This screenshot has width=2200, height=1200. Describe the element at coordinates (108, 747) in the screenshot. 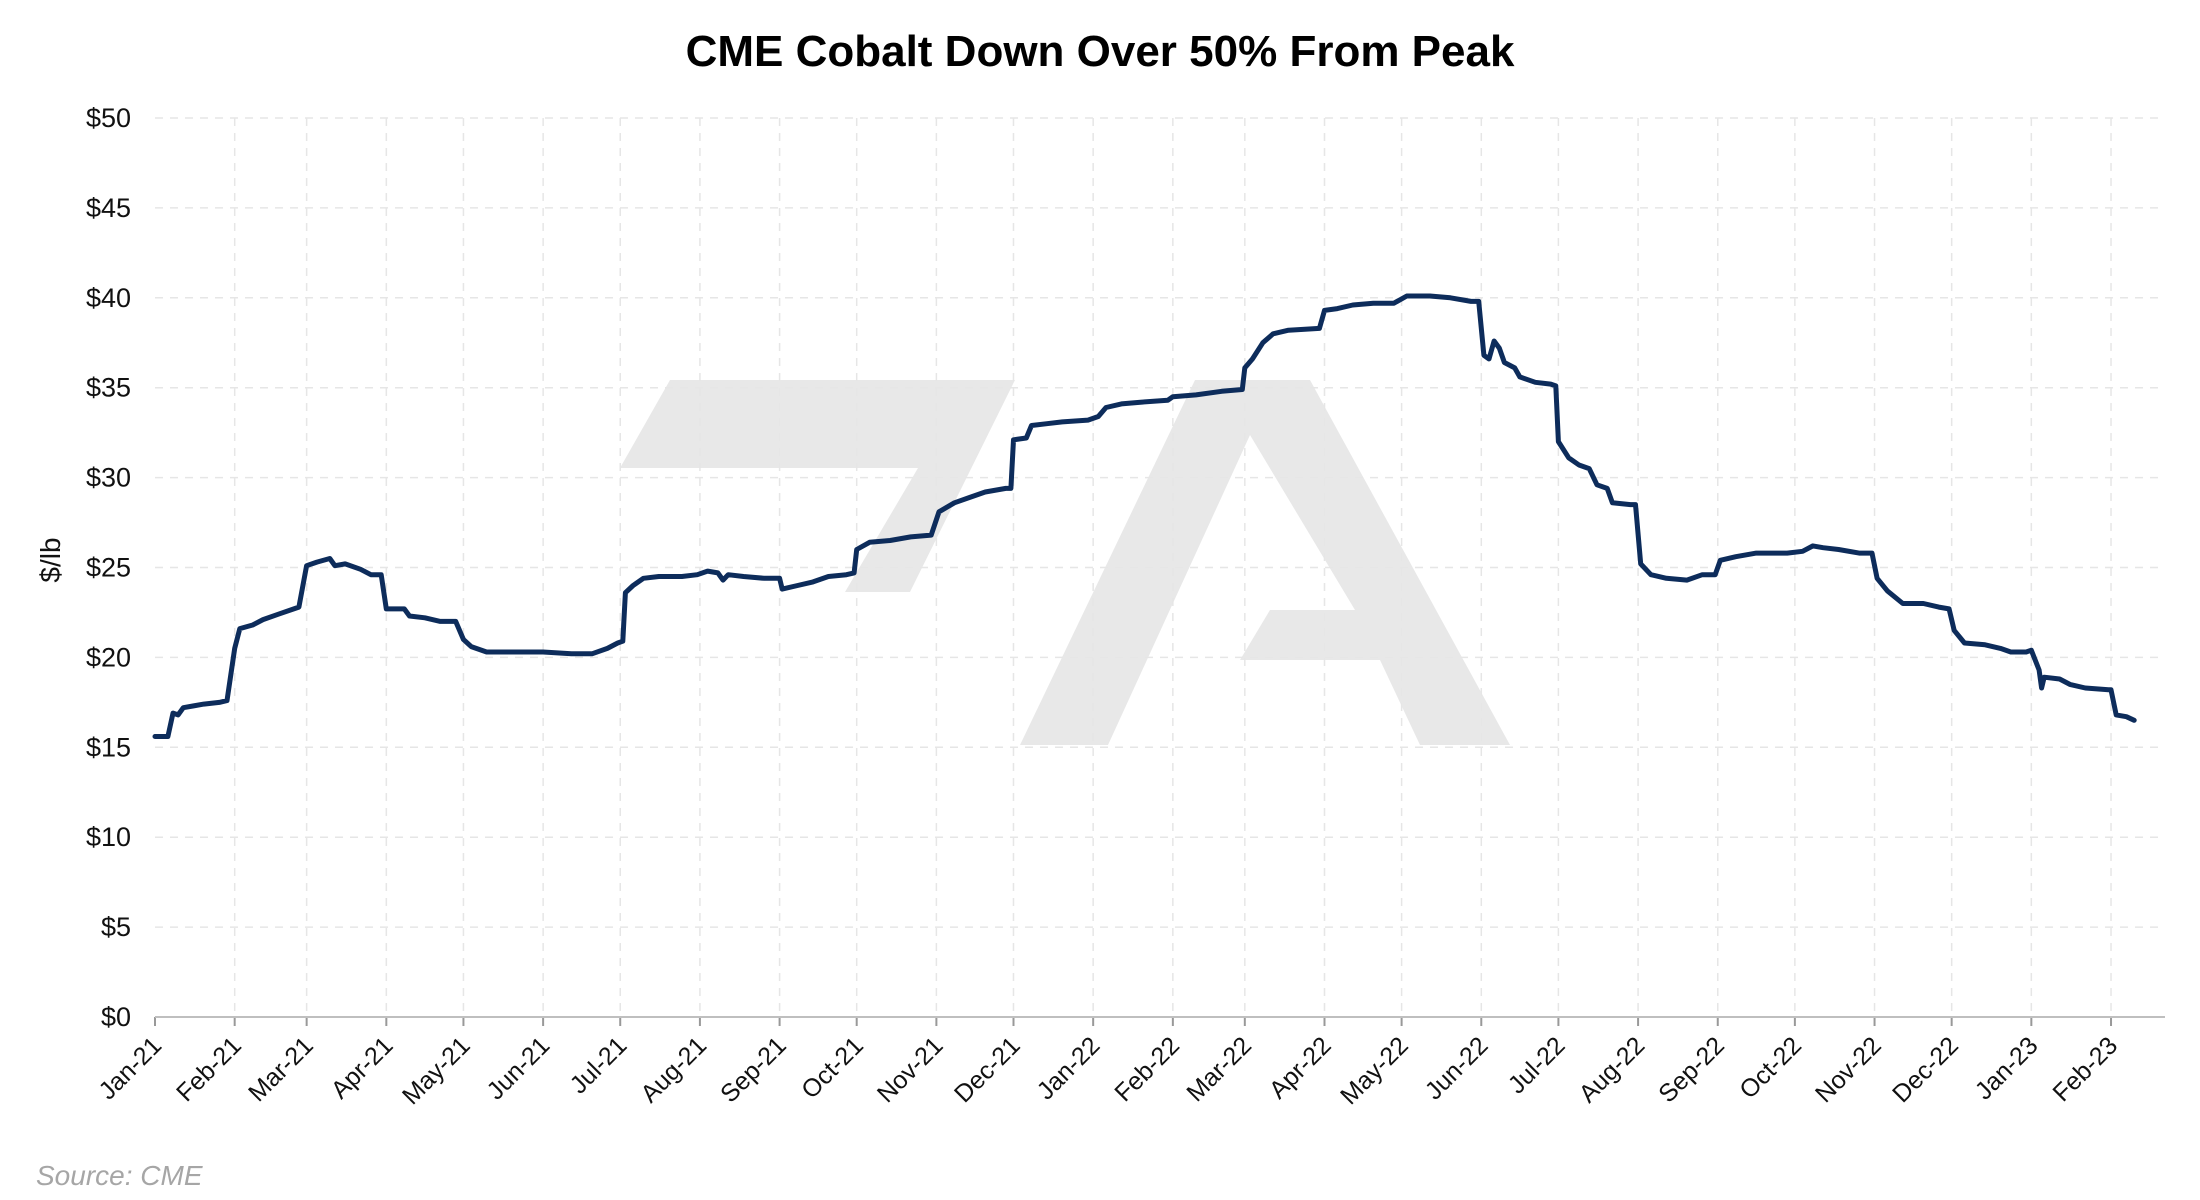

I see `y-tick-label: $15` at that location.